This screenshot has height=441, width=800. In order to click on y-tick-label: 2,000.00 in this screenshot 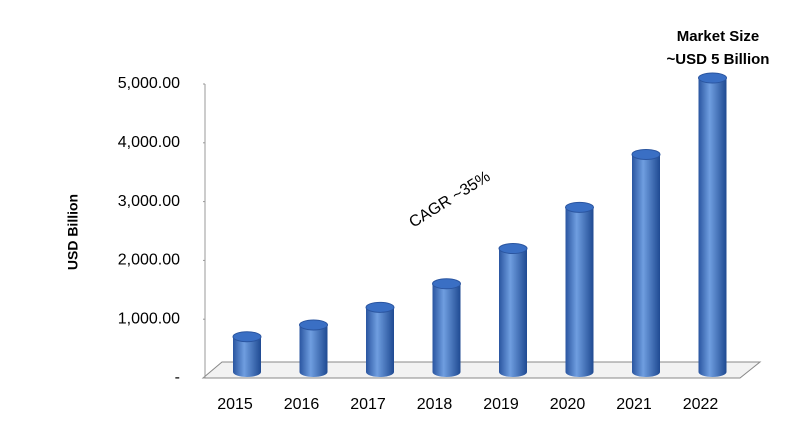, I will do `click(149, 260)`.